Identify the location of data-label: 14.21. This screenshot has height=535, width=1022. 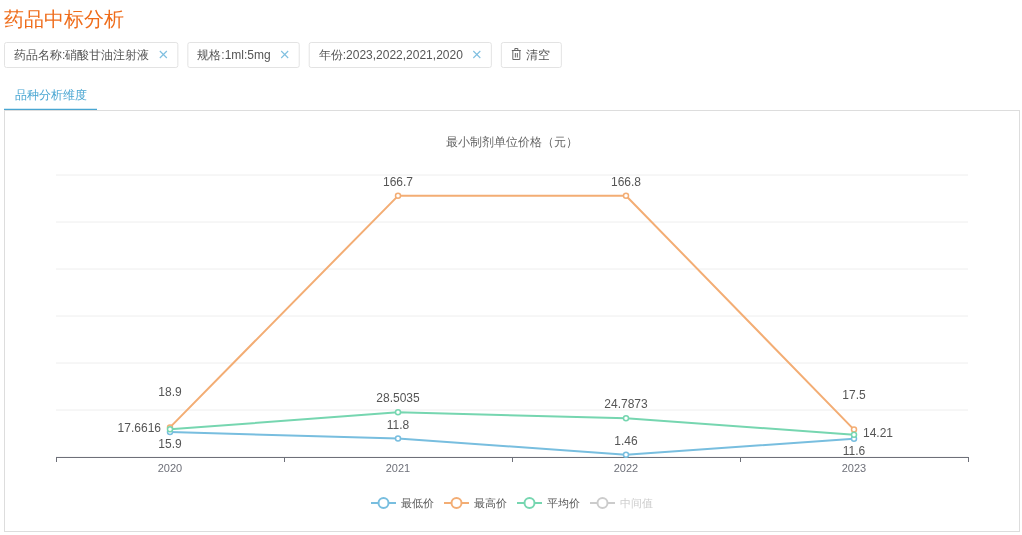
(878, 433).